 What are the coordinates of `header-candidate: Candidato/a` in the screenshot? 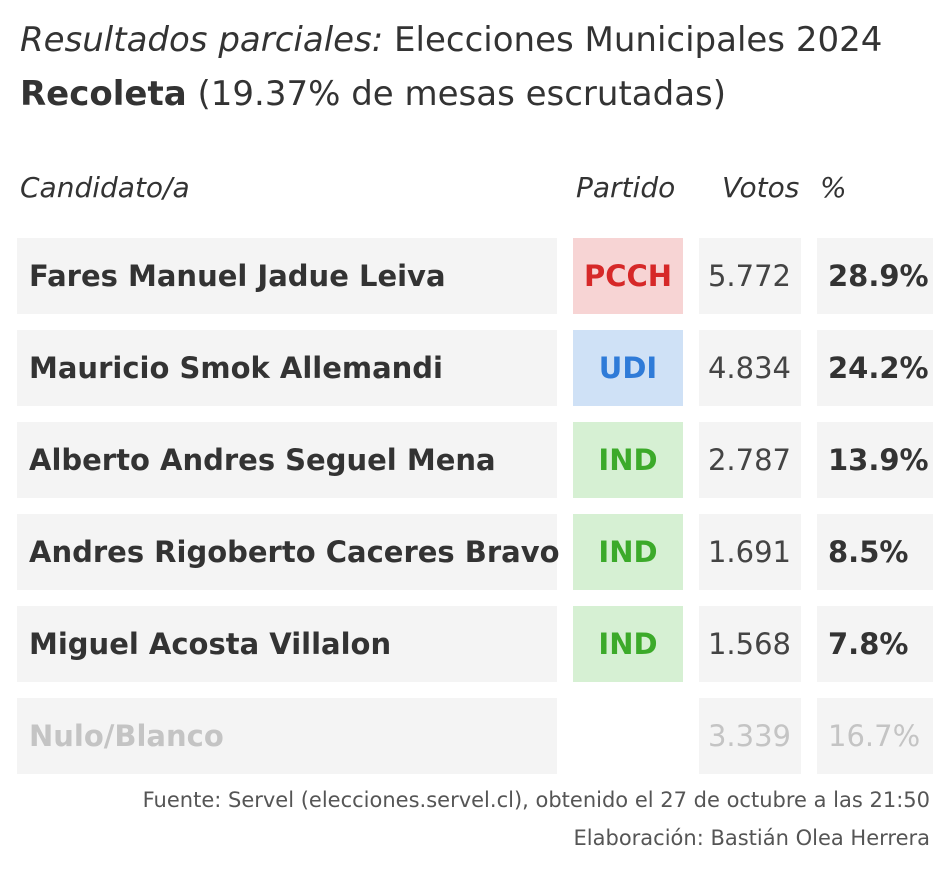 It's located at (105, 187).